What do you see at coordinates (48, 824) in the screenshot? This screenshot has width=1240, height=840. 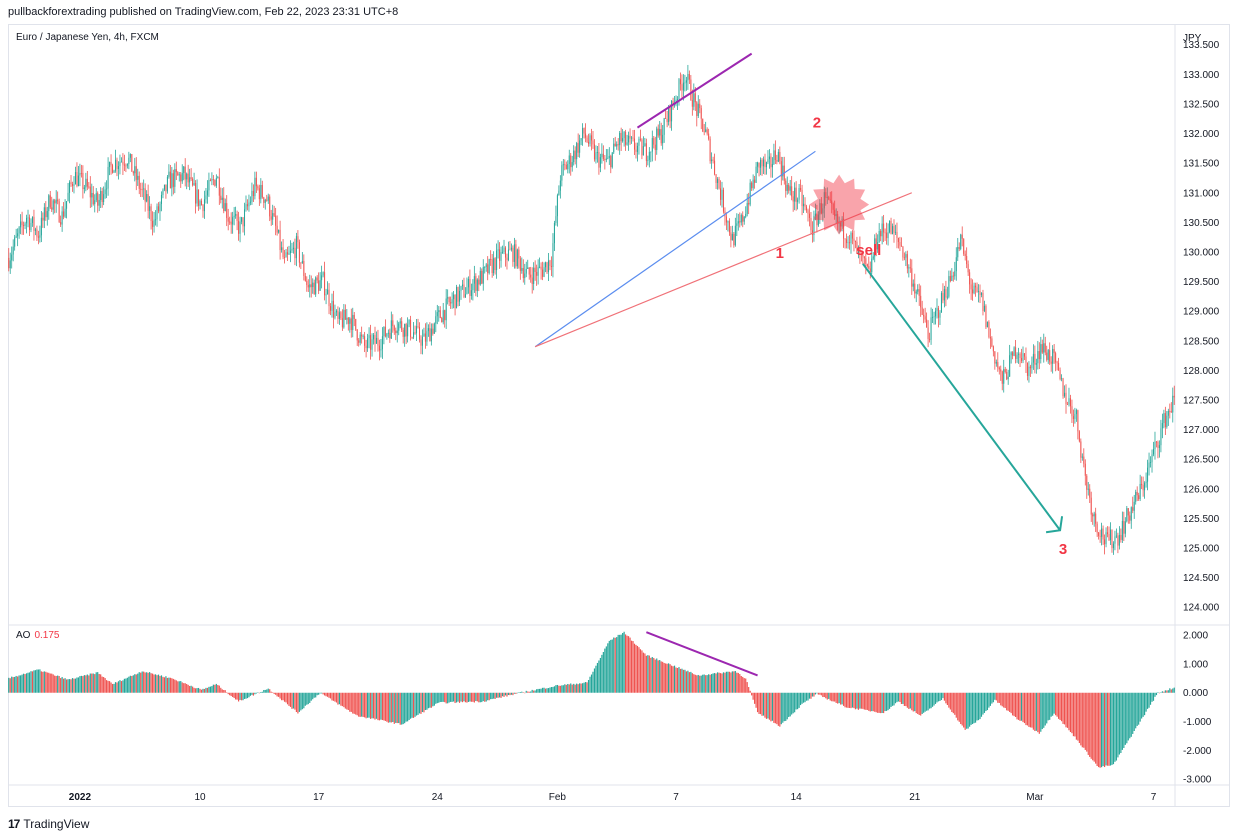 I see `tradingview-footer: 17 TradingView` at bounding box center [48, 824].